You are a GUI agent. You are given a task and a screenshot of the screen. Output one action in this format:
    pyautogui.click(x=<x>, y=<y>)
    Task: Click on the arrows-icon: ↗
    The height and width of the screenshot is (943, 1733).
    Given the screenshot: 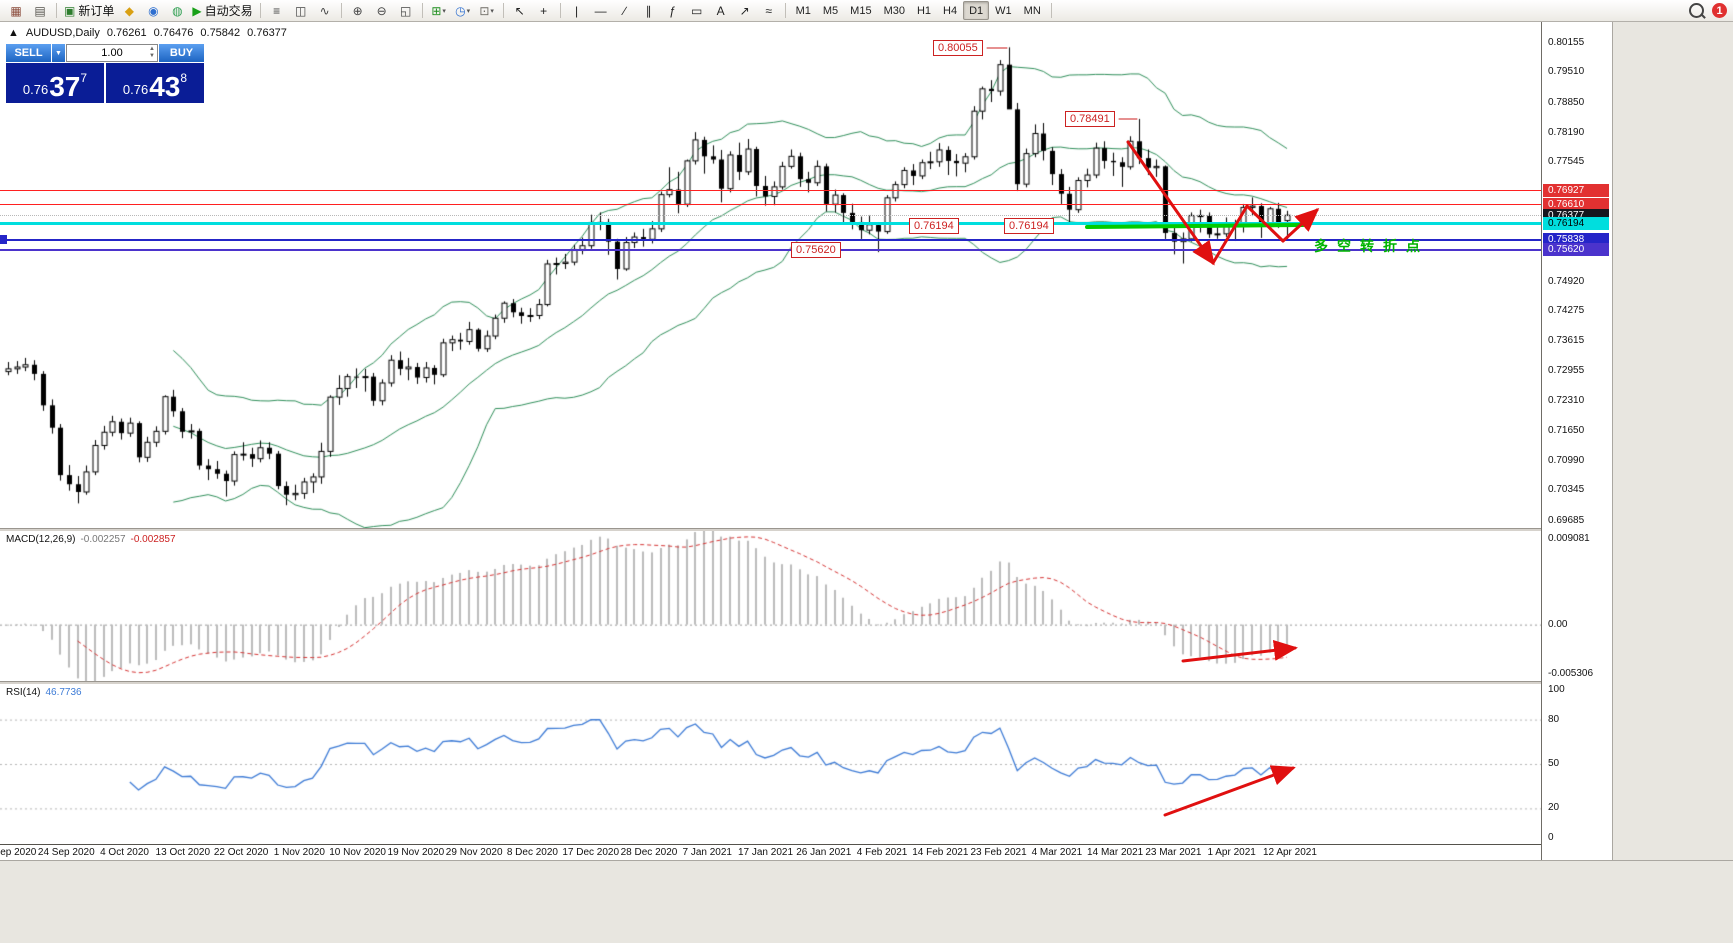 What is the action you would take?
    pyautogui.click(x=745, y=11)
    